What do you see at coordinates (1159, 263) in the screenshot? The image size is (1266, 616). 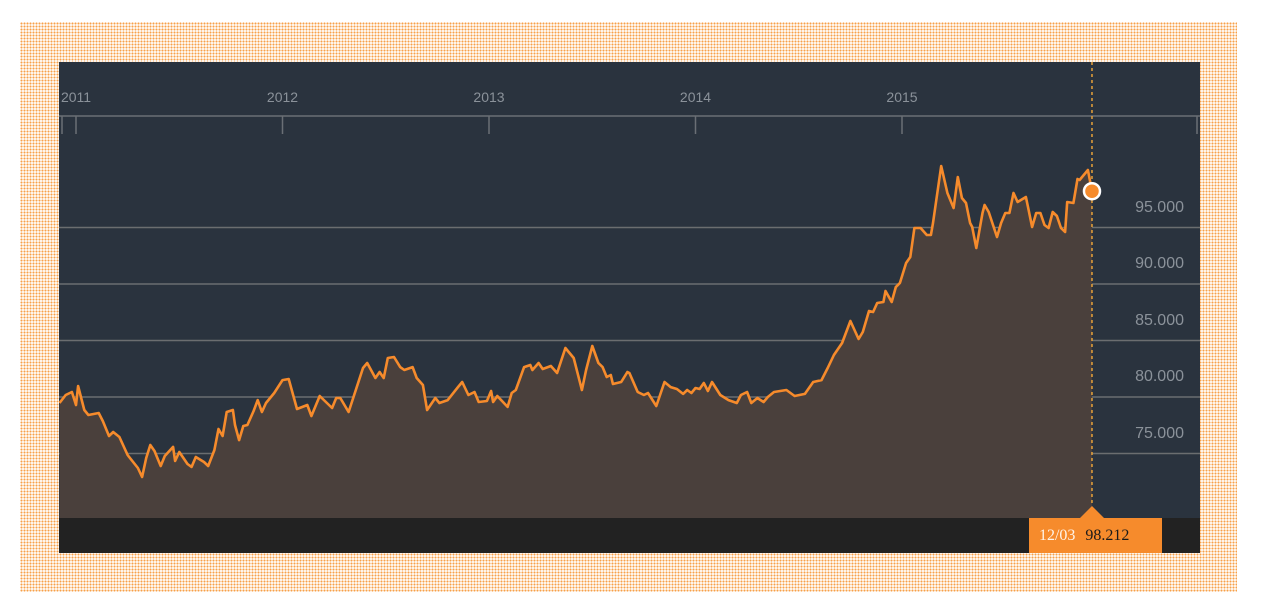 I see `y-tick-label-90: 90.000` at bounding box center [1159, 263].